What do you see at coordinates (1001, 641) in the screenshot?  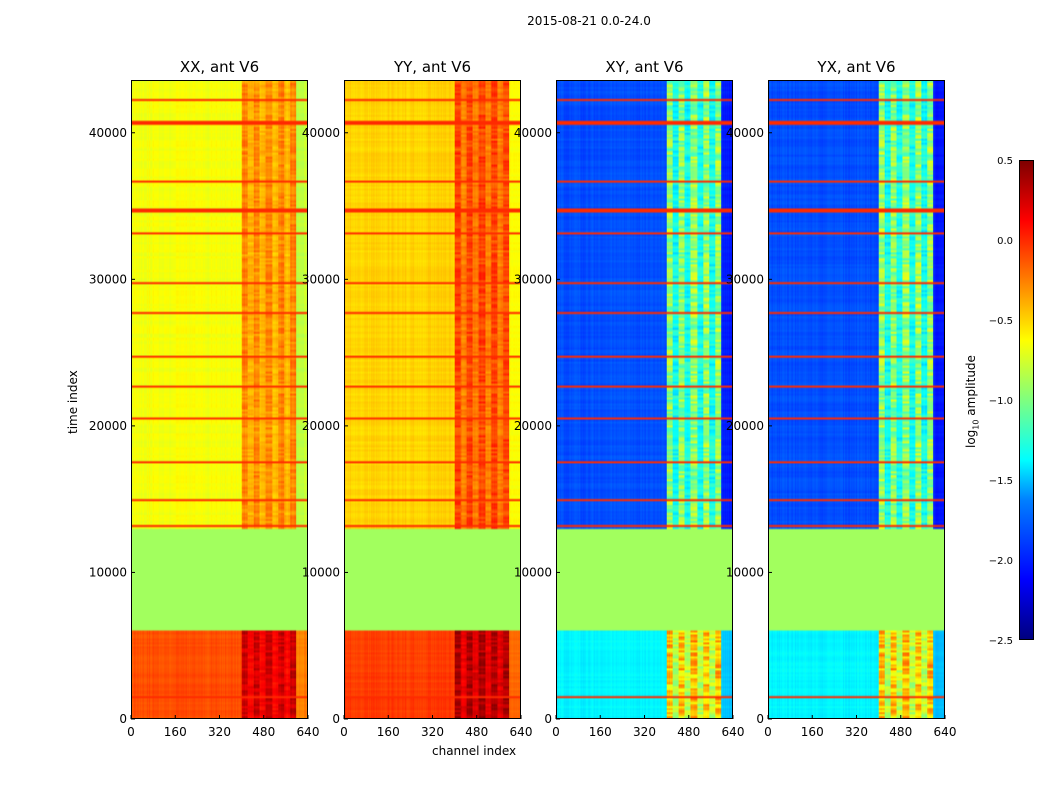 I see `colorbar-tick-label: −2.5` at bounding box center [1001, 641].